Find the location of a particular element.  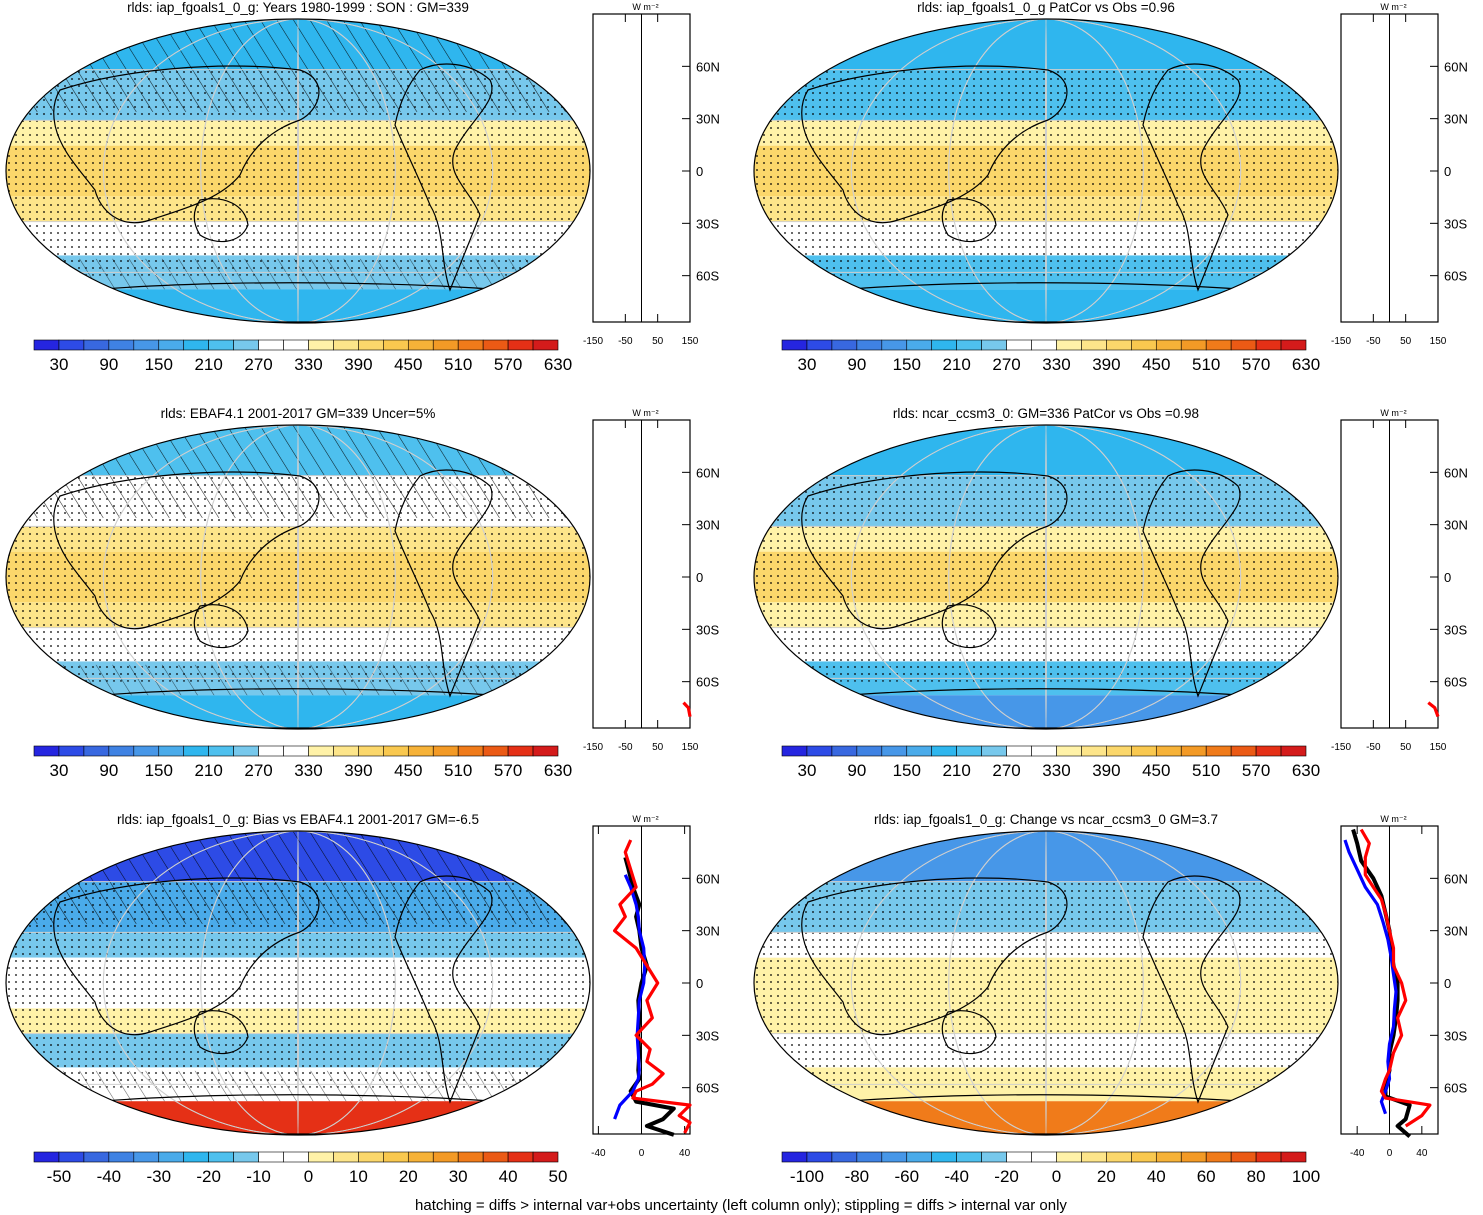

profile-lat-tick-label: 60S is located at coordinates (1455, 276).